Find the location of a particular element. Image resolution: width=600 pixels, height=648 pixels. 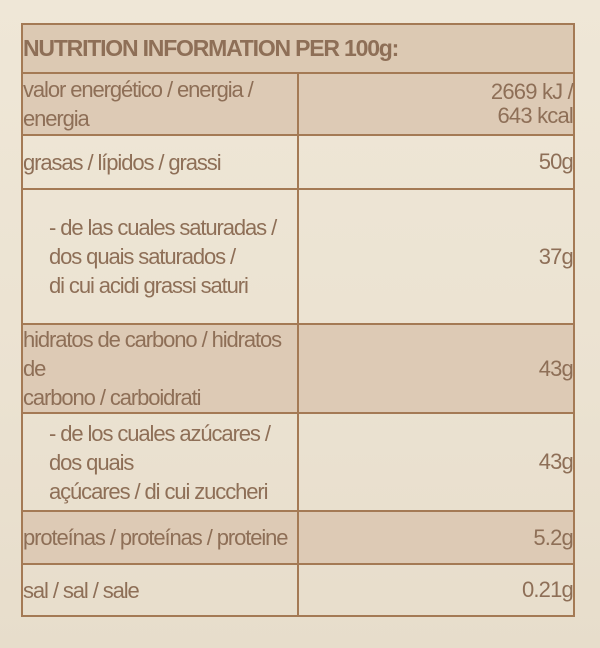

fat-value-text: 50g is located at coordinates (556, 161).